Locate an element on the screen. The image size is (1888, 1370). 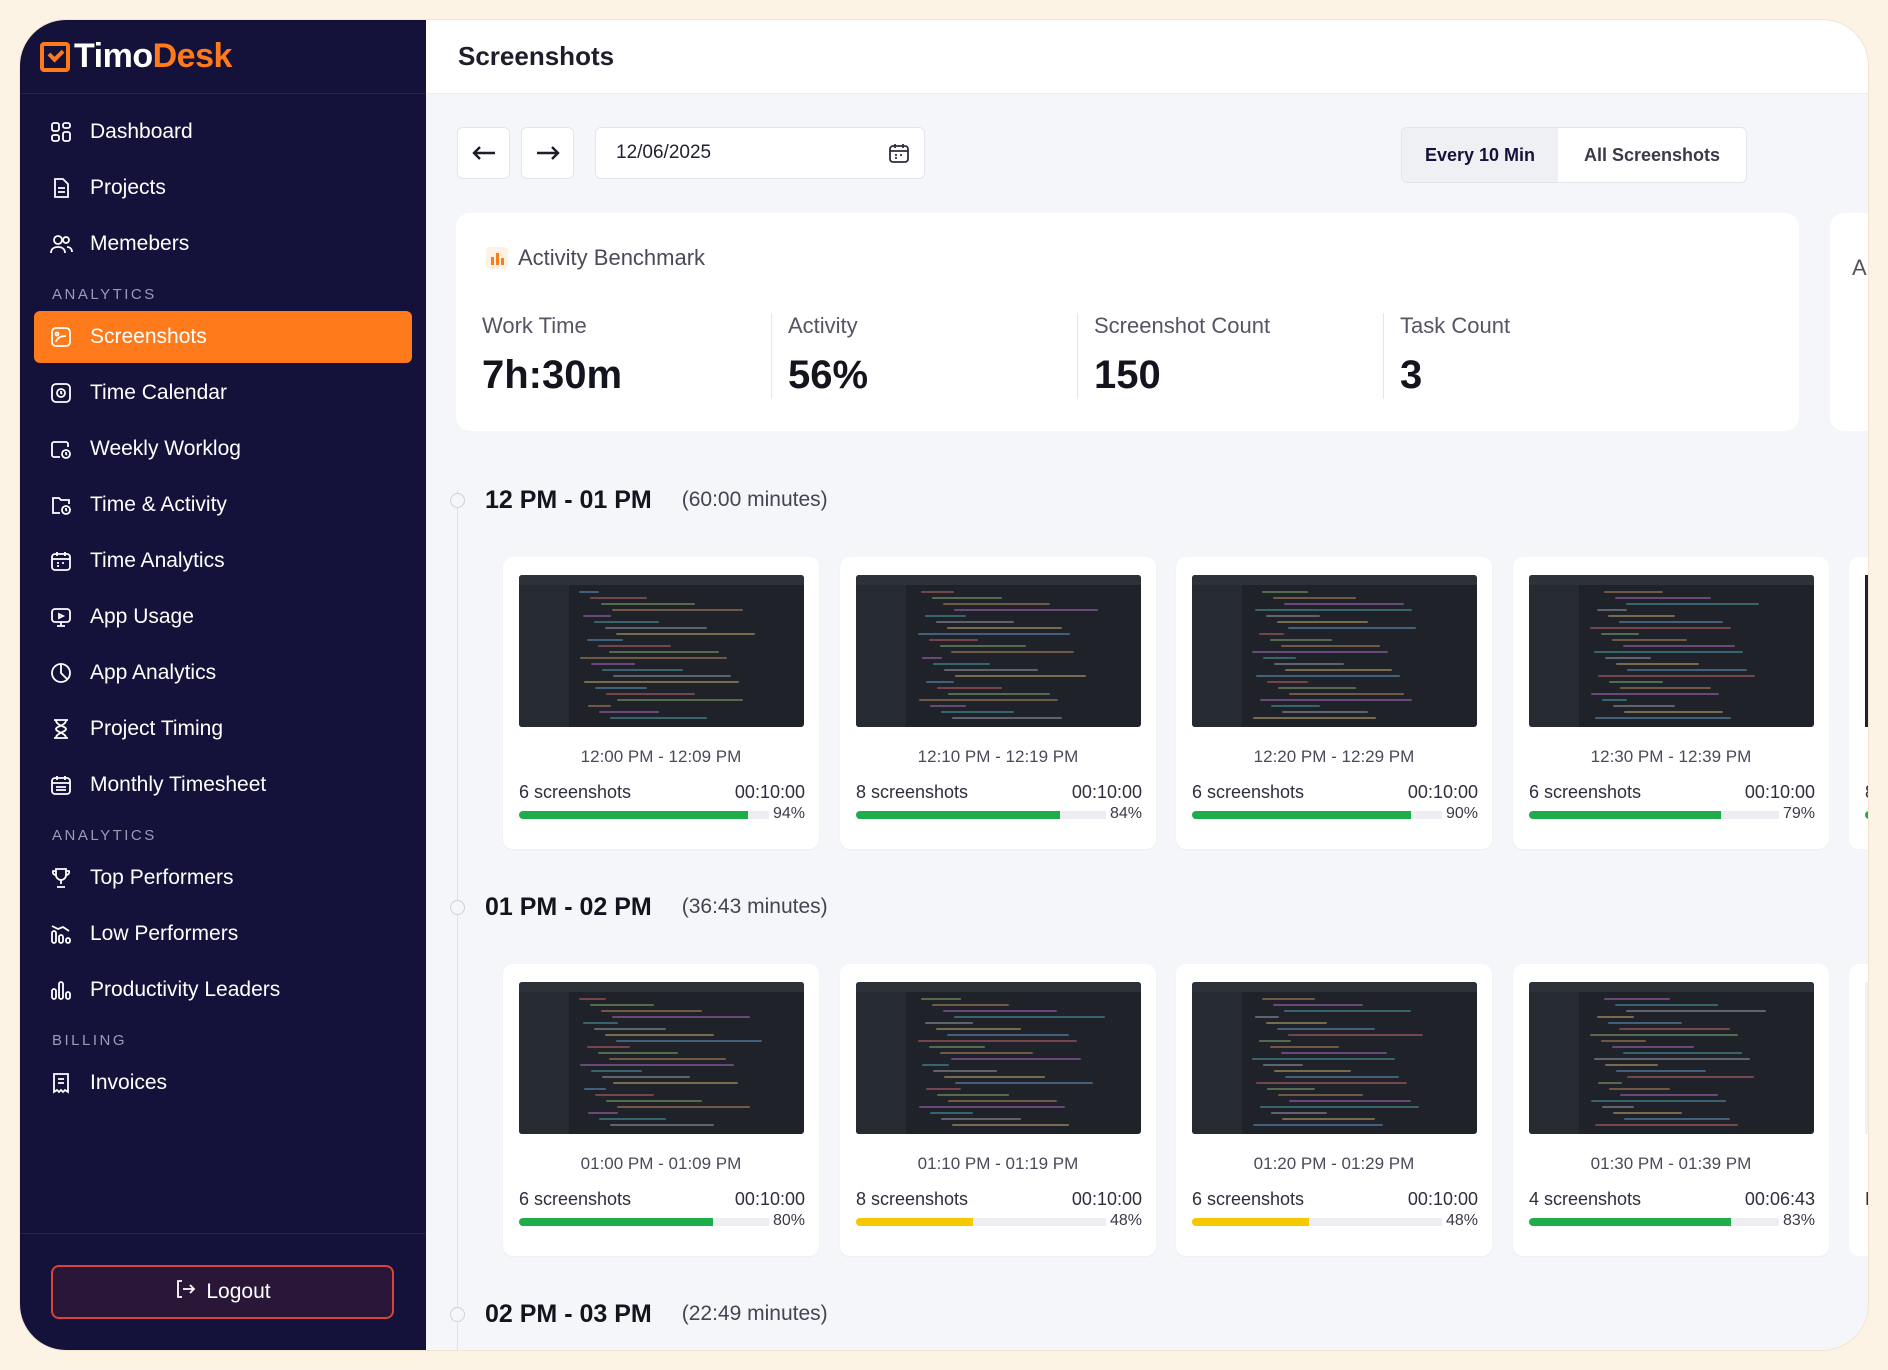
hour-minutes: (60:00 minutes) is located at coordinates (754, 499).